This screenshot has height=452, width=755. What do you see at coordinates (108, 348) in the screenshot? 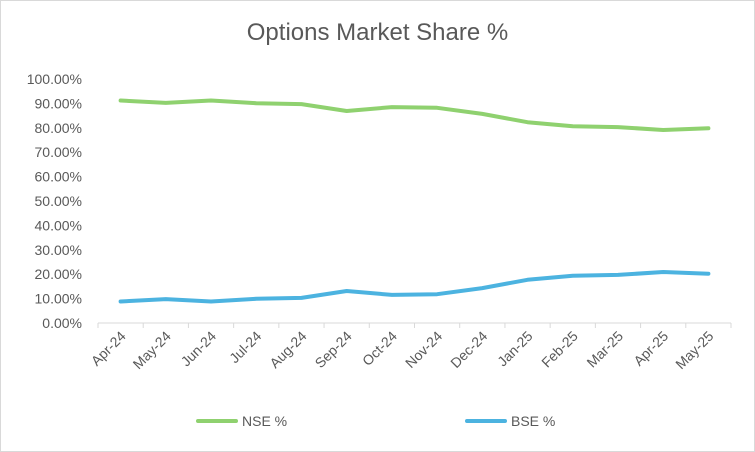
I see `x-tick-label: Apr-24` at bounding box center [108, 348].